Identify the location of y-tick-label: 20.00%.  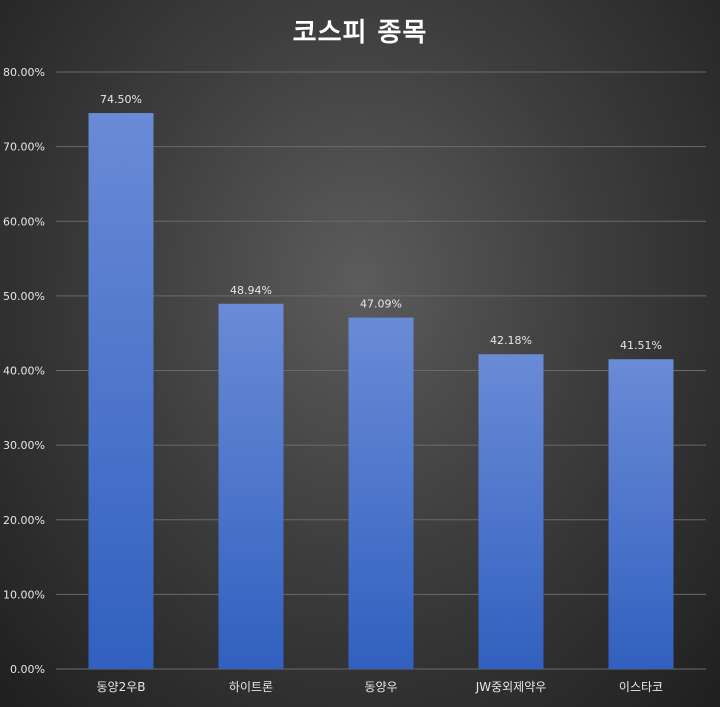
(24, 520).